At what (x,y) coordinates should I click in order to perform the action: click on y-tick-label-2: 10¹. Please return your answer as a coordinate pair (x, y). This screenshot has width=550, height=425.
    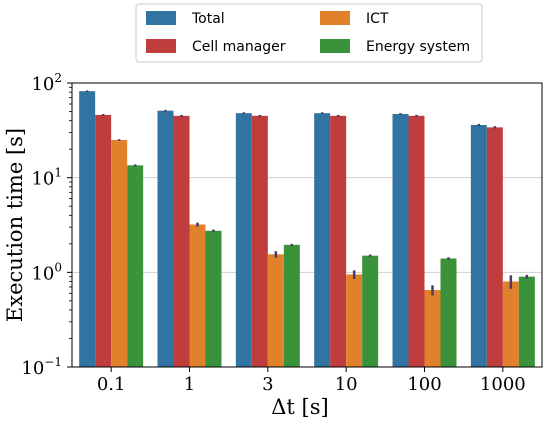
    Looking at the image, I should click on (46, 178).